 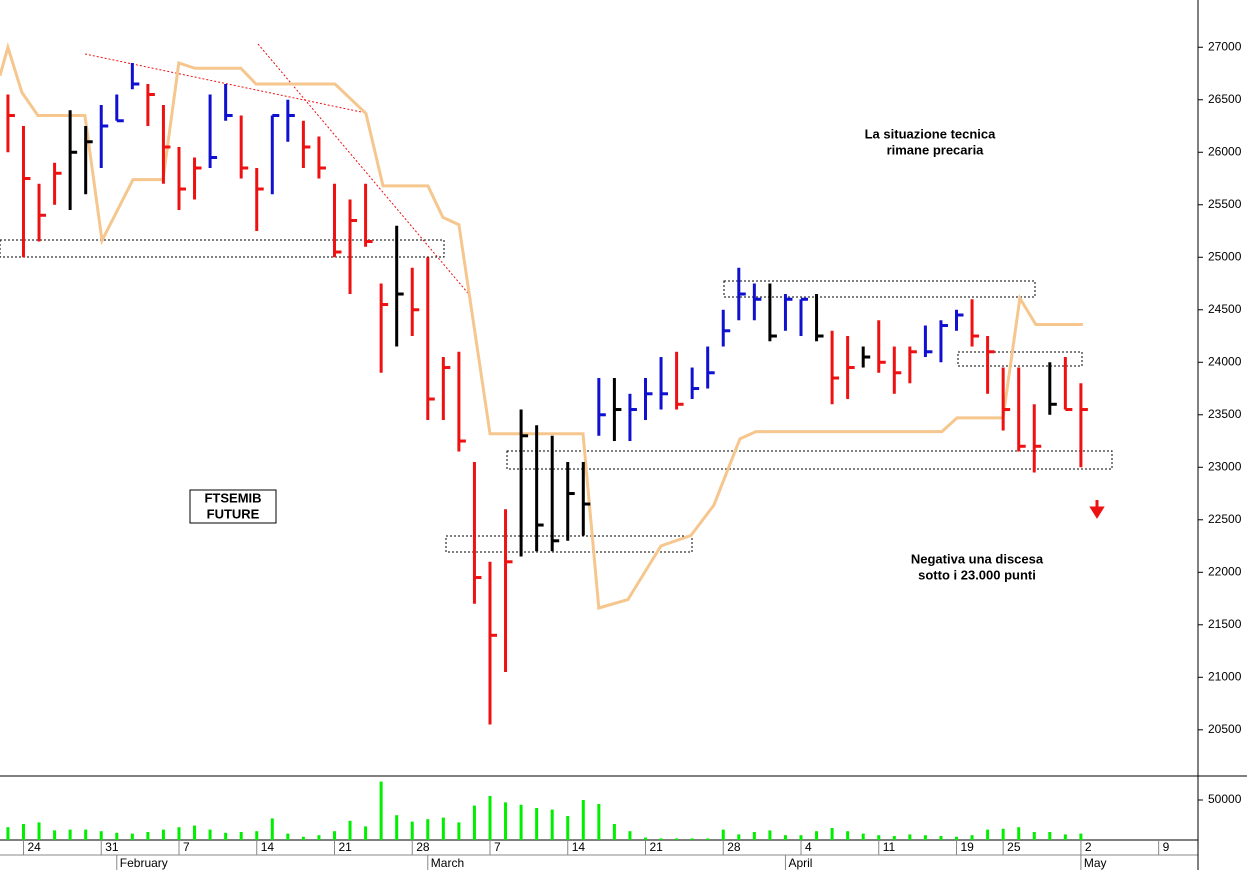 I want to click on y-tick-label: 23000, so click(x=1225, y=466).